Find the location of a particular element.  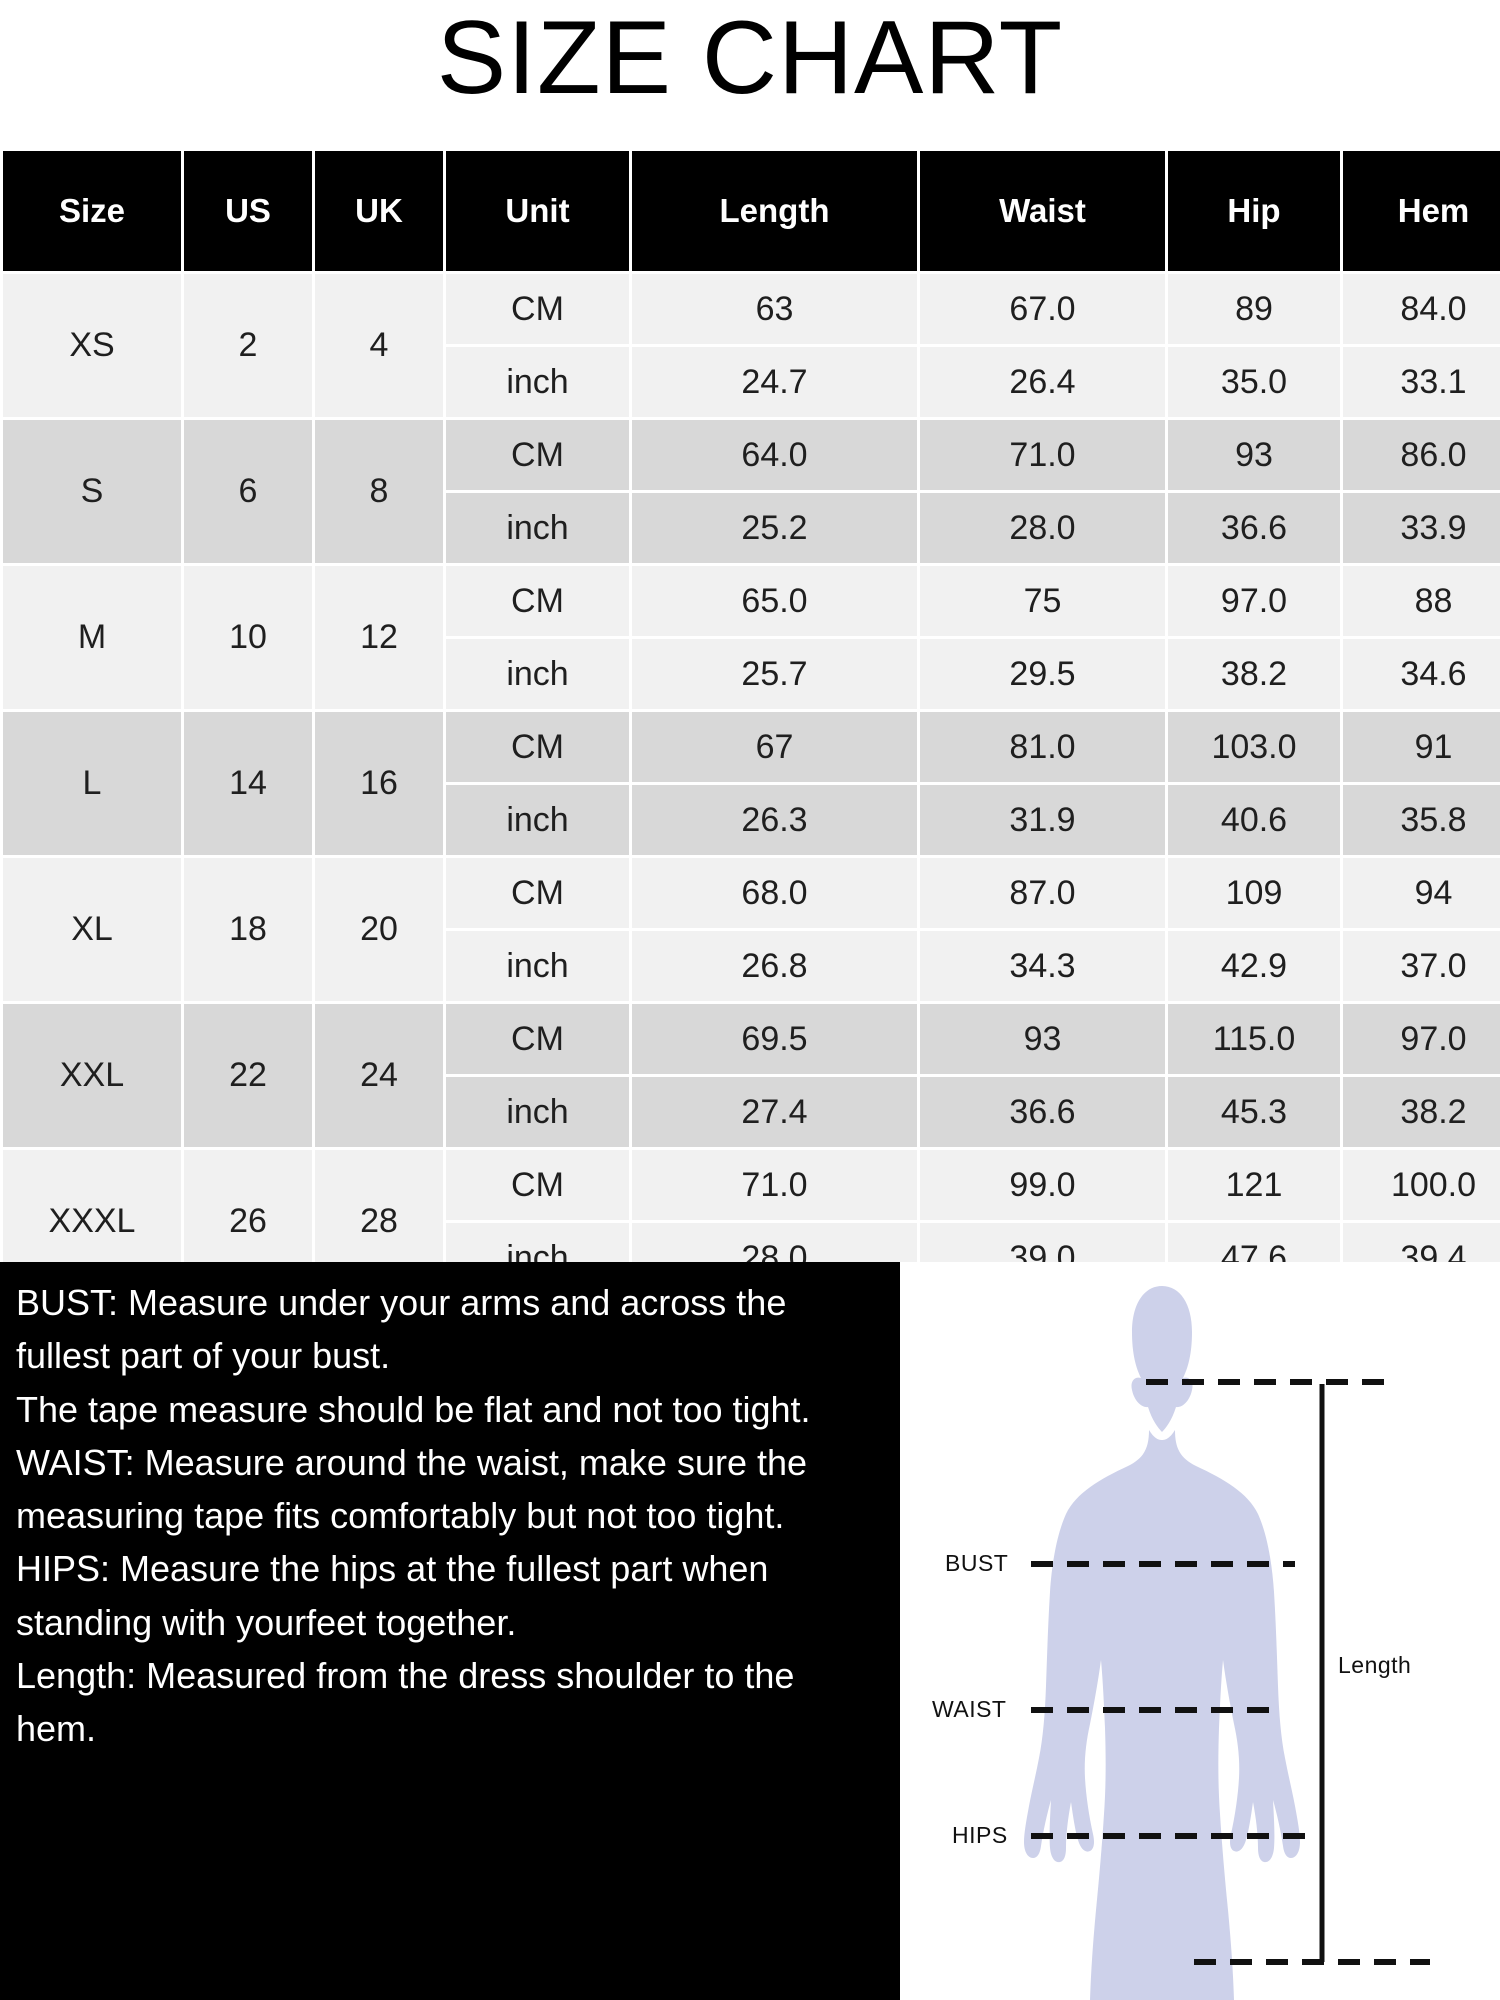

cell-uk: 24 is located at coordinates (379, 1075).